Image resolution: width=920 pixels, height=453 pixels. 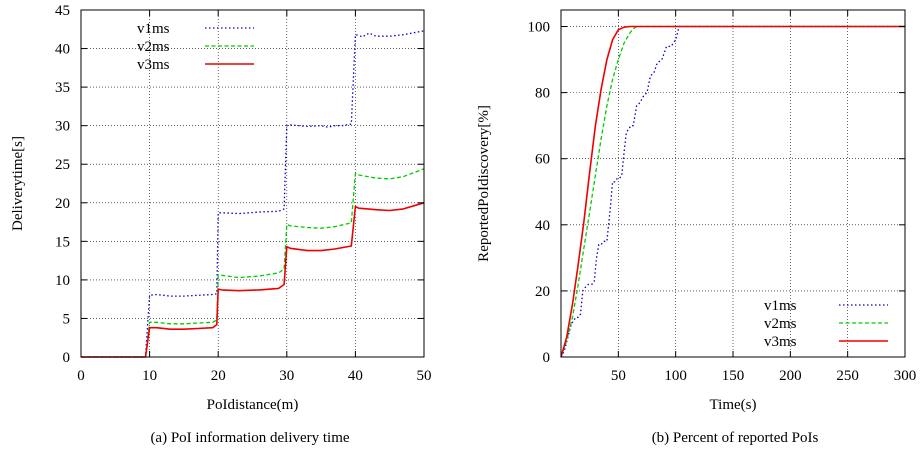 I want to click on x-tick-label: 0, so click(x=81, y=376).